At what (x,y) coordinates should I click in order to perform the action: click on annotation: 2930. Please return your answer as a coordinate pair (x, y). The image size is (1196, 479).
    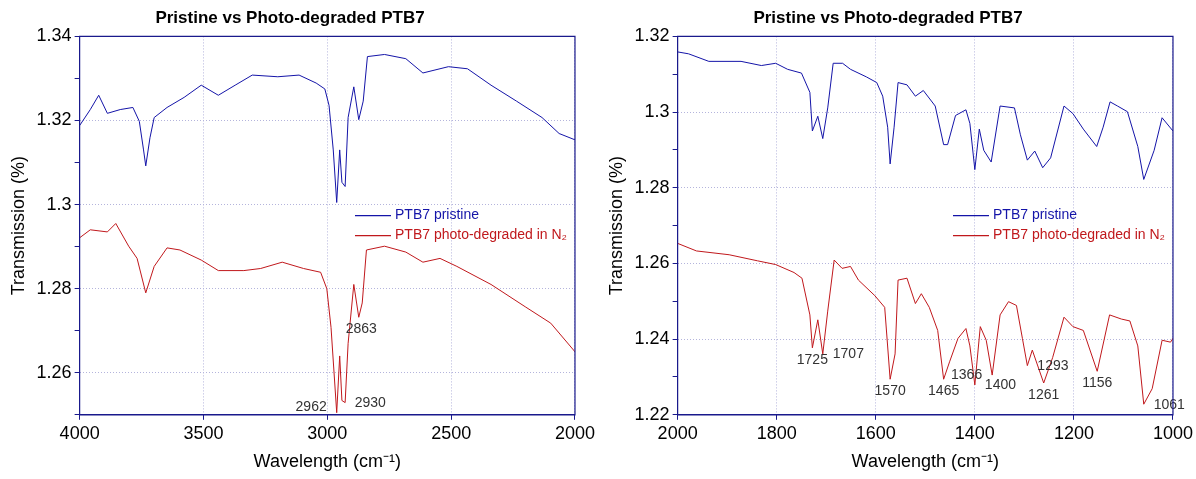
    Looking at the image, I should click on (370, 401).